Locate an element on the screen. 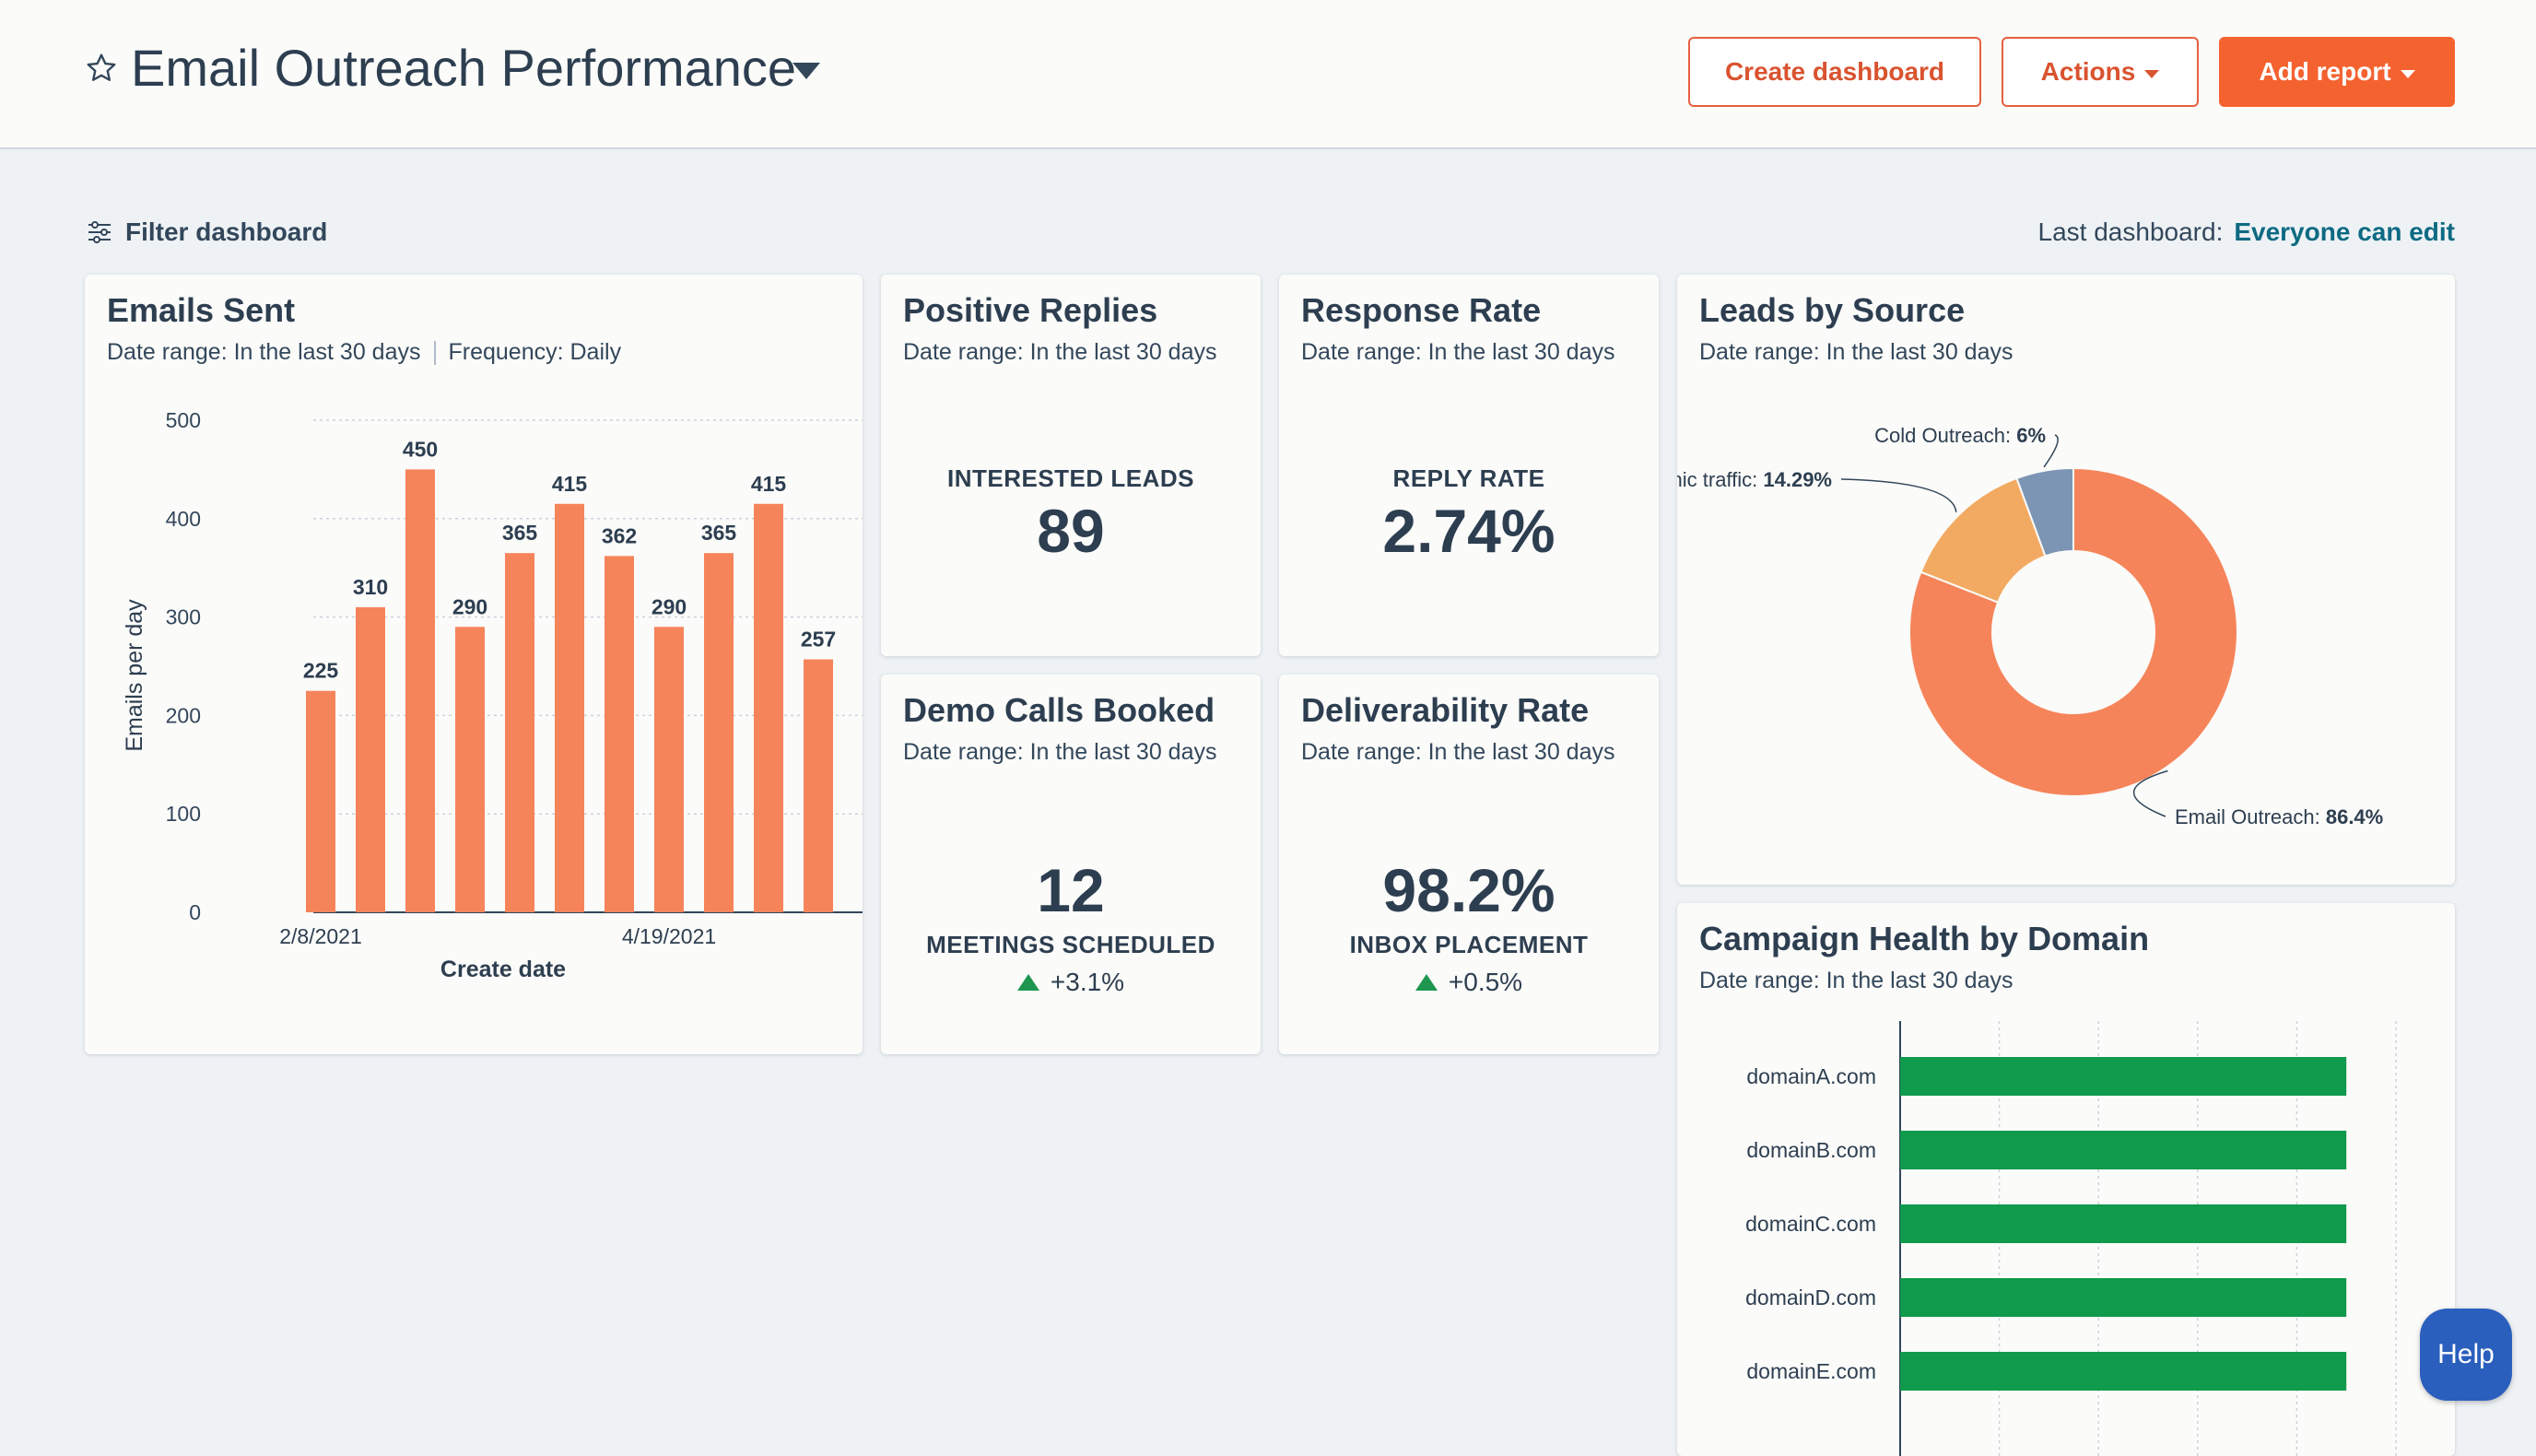 The width and height of the screenshot is (2536, 1456). y-tick-label: 400 is located at coordinates (183, 519).